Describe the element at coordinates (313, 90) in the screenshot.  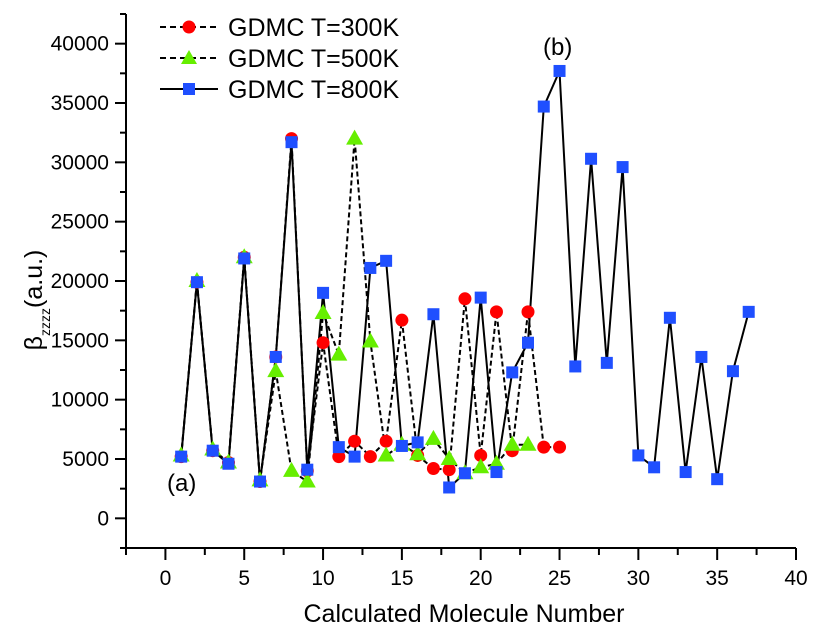
I see `legend-label-2: GDMC T=800K` at that location.